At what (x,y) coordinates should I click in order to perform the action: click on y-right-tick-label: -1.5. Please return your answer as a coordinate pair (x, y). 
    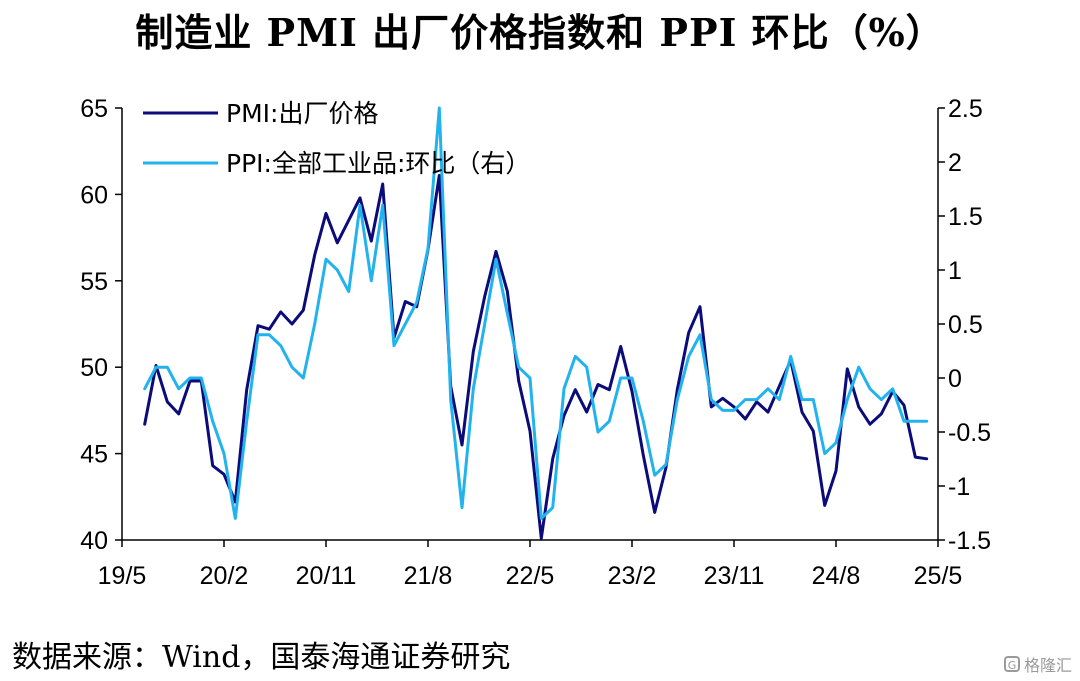
    Looking at the image, I should click on (969, 541).